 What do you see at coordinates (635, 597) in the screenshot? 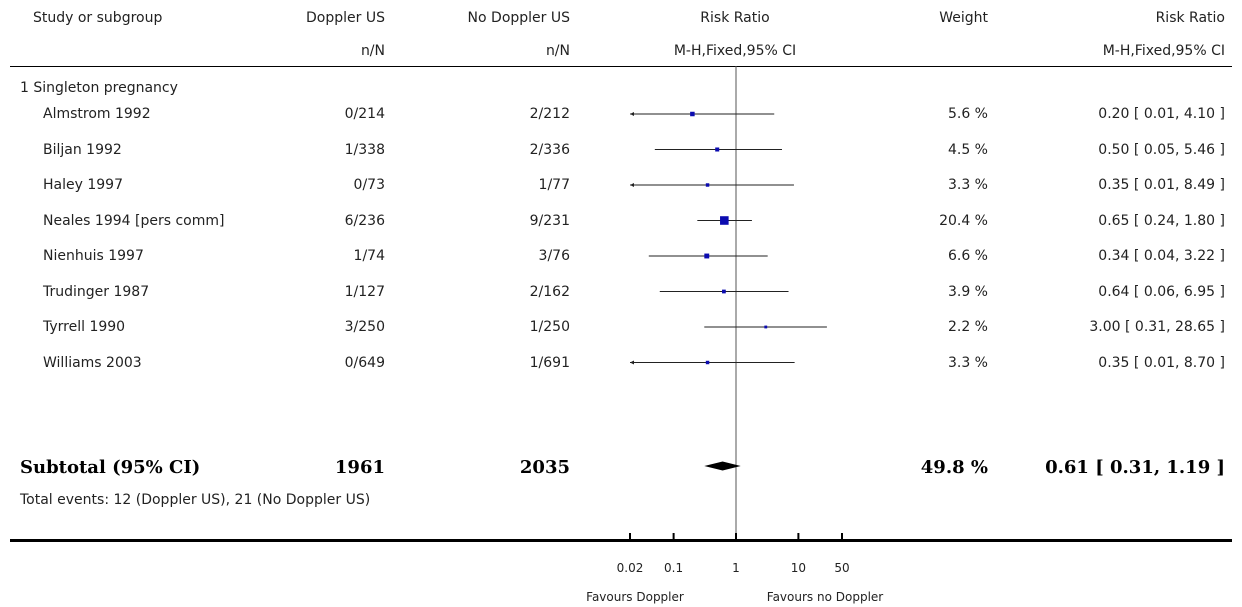
I see `favours-left-label: Favours Doppler` at bounding box center [635, 597].